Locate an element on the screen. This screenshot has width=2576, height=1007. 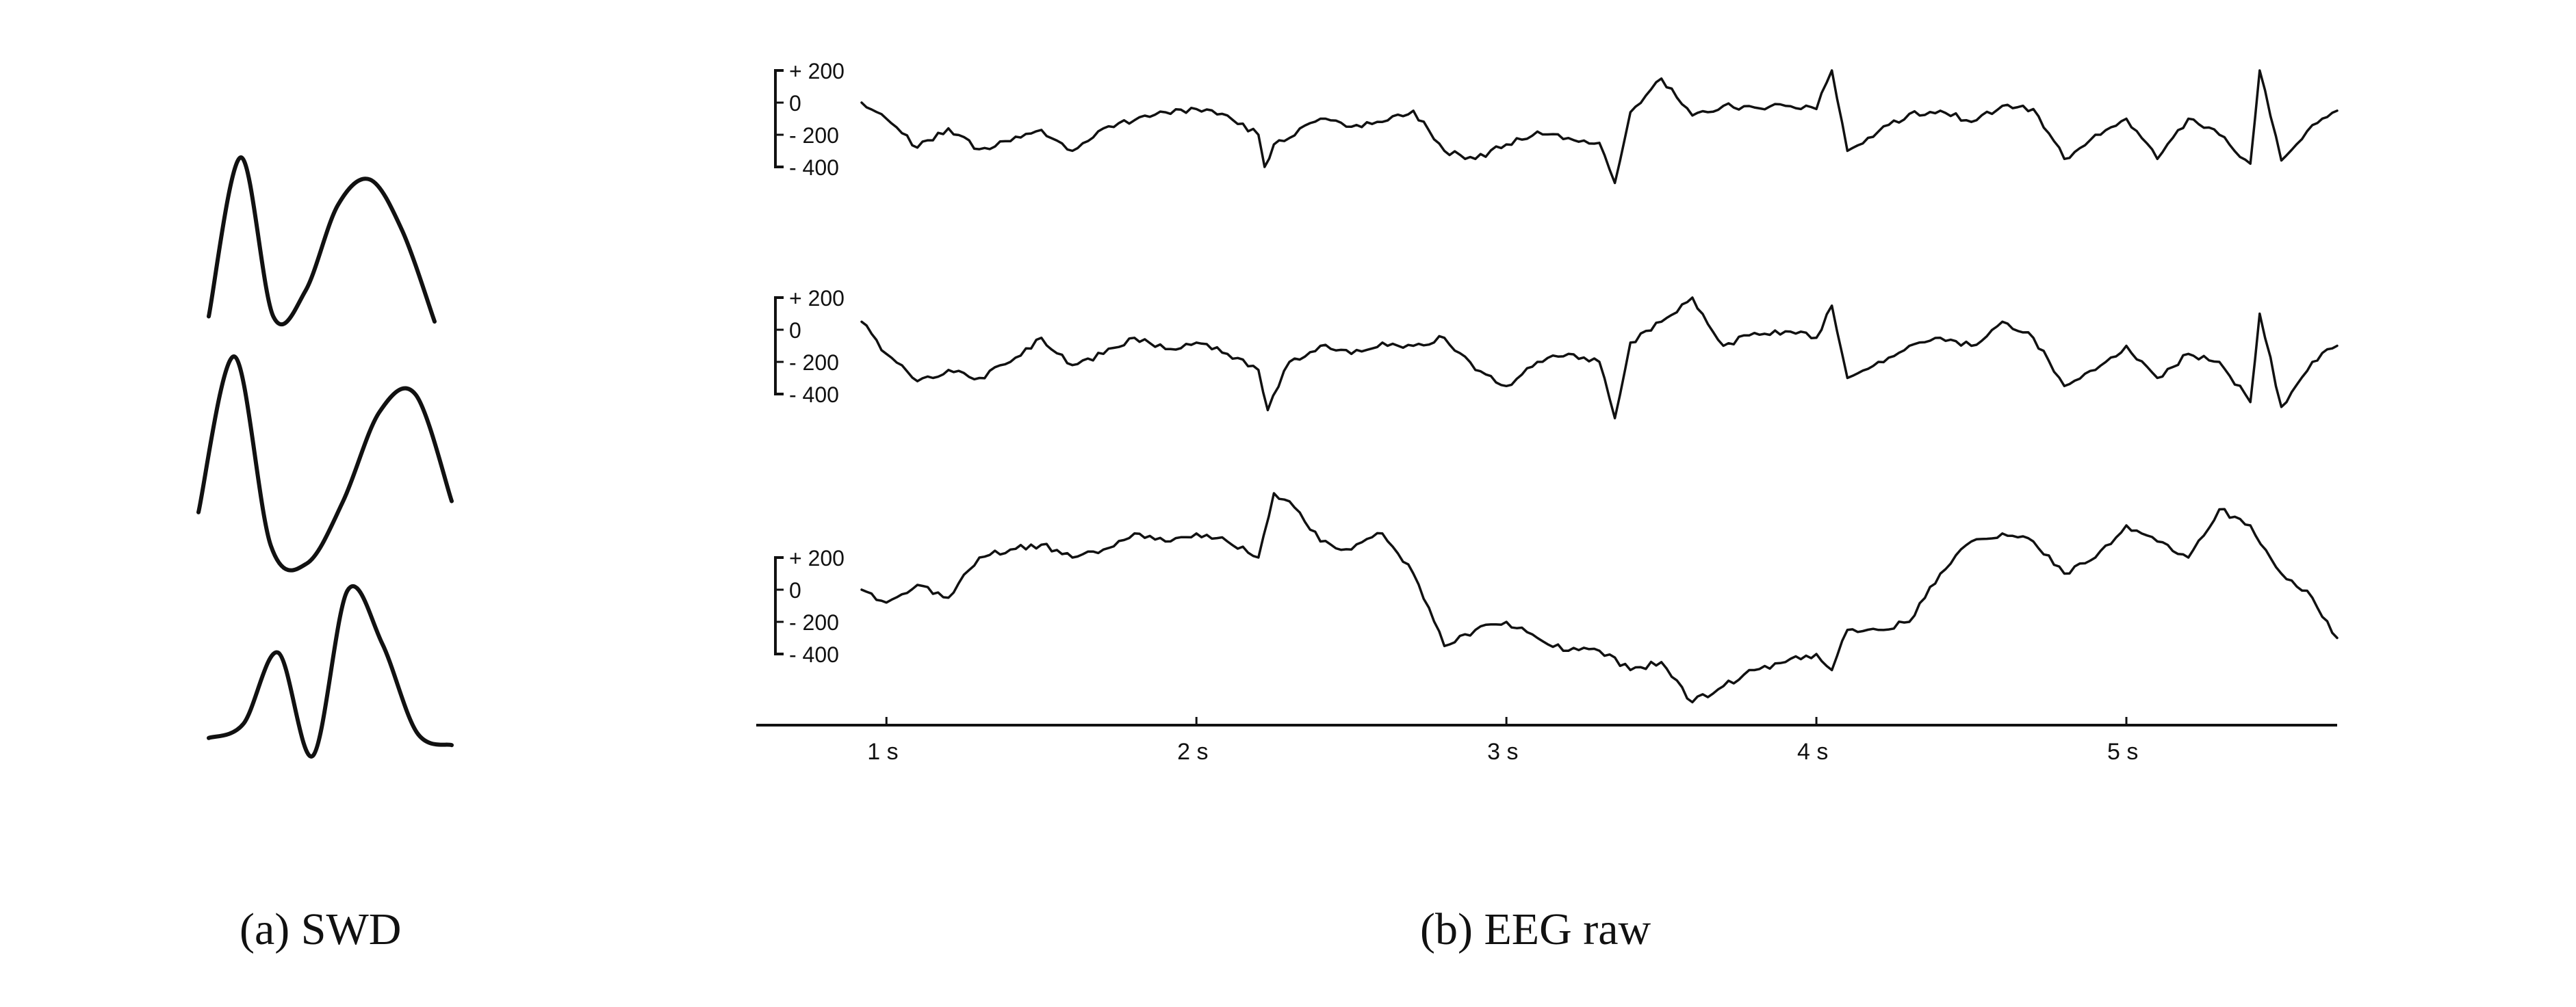
x-tick-label: 1 s is located at coordinates (882, 752).